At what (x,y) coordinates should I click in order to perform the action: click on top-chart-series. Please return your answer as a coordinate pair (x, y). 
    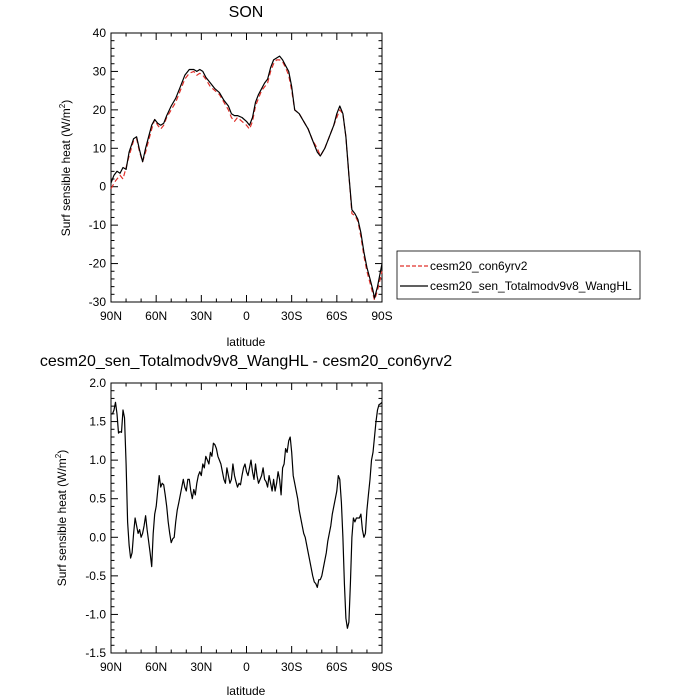
    Looking at the image, I should click on (246, 178).